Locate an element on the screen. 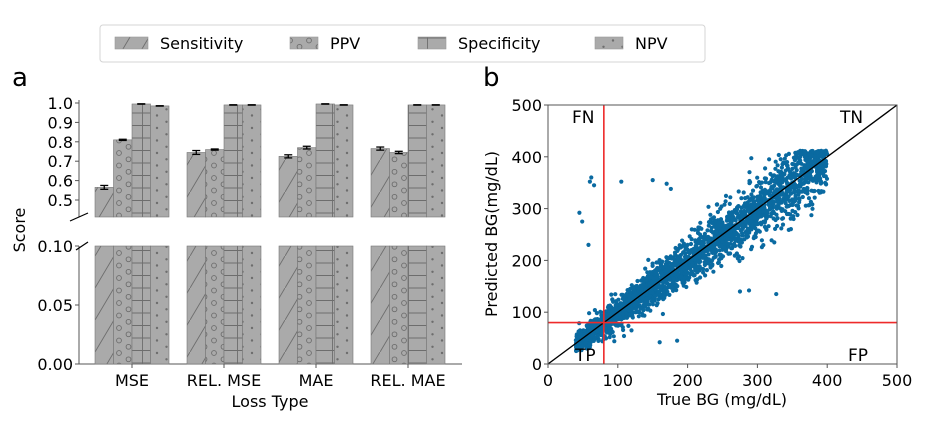 The width and height of the screenshot is (940, 423). x-tick-labels: MSE REL. MSE MAE REL. MAE is located at coordinates (280, 377).